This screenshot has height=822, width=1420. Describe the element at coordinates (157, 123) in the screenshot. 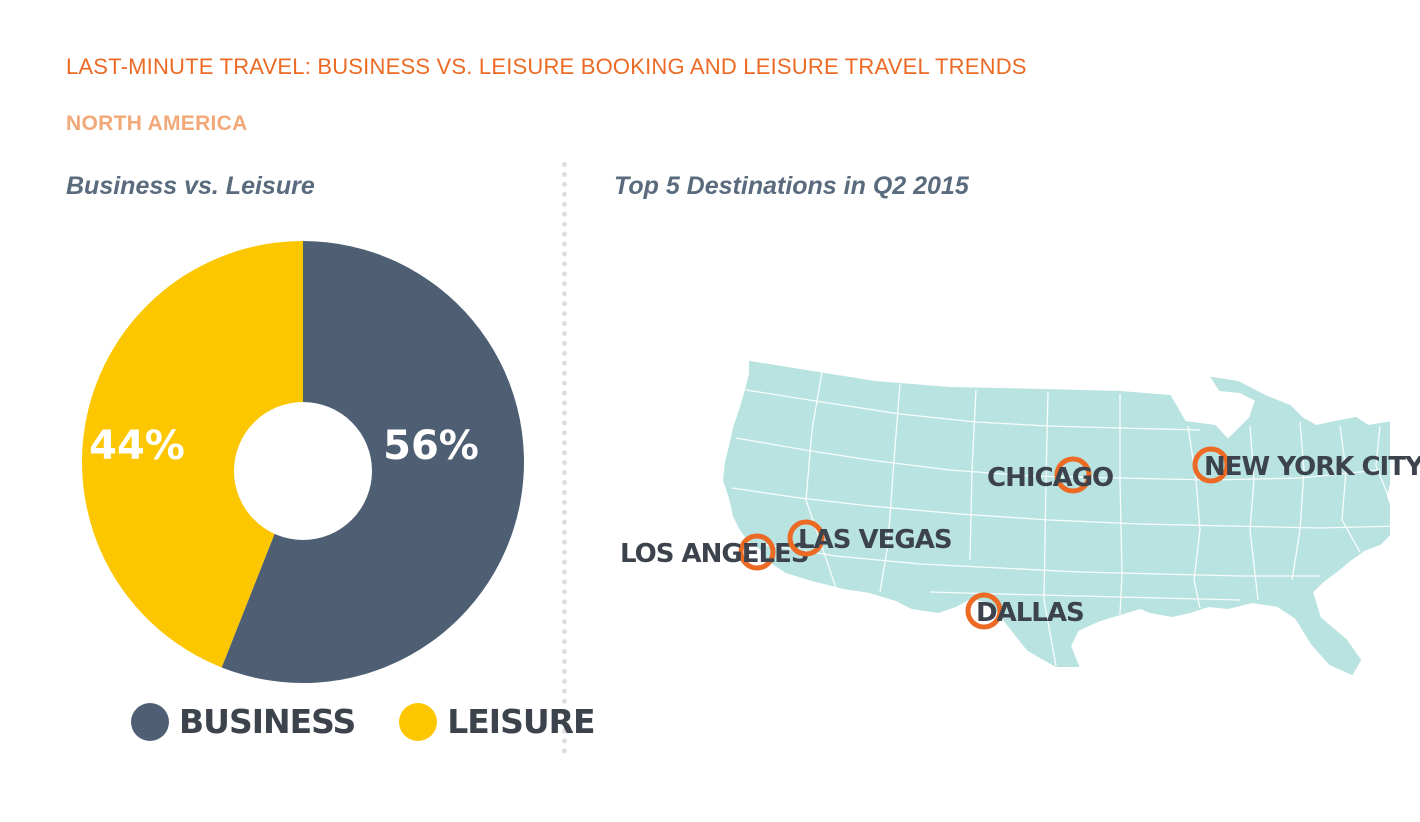

I see `page-subtitle: NORTH AMERICA` at that location.